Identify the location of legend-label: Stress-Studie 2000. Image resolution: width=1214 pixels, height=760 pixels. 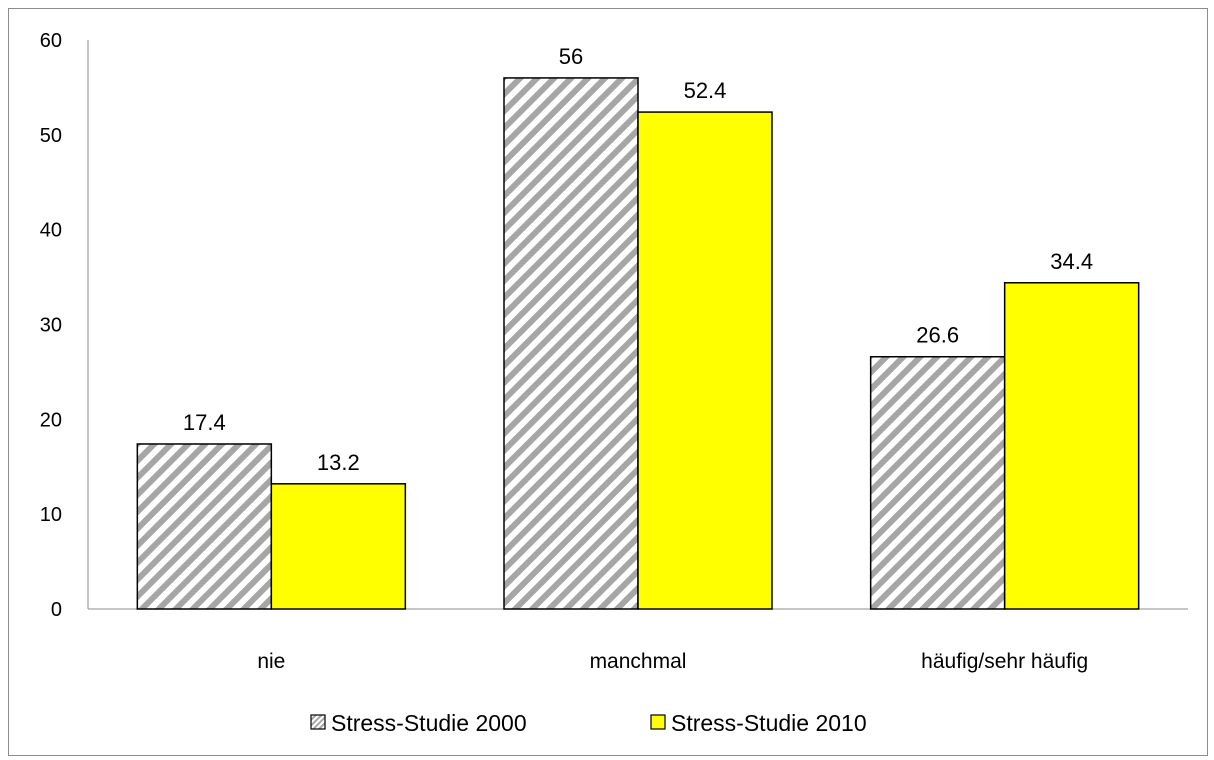
(429, 723).